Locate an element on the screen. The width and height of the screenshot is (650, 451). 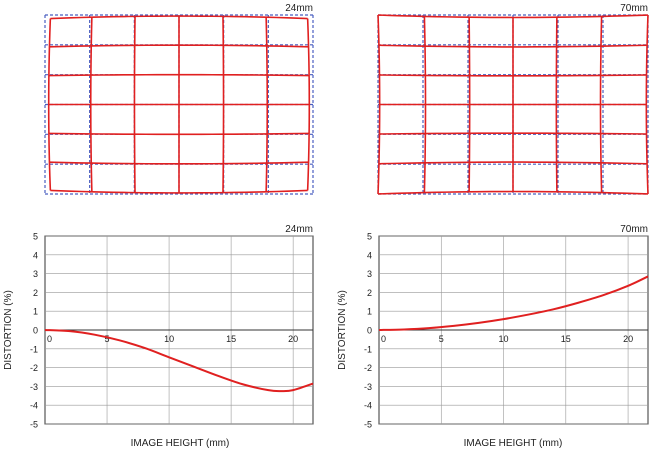
chart-title: 70mm is located at coordinates (634, 229).